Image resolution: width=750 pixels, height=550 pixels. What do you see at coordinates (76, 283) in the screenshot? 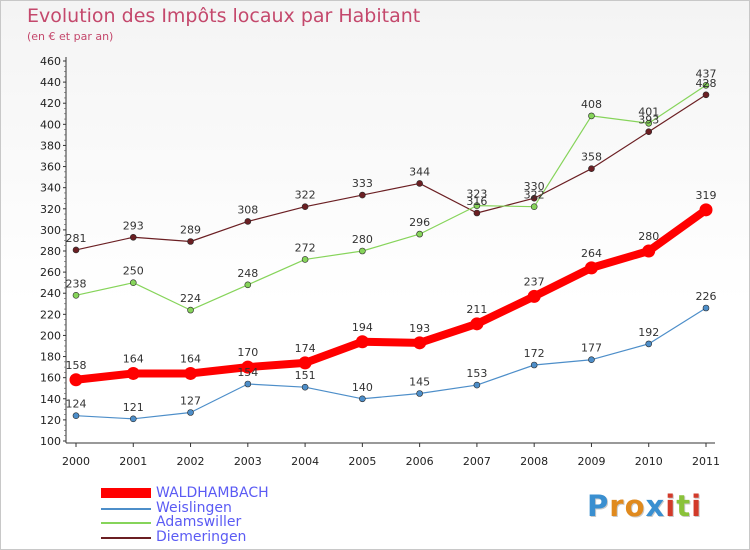
I see `data-label: 238` at bounding box center [76, 283].